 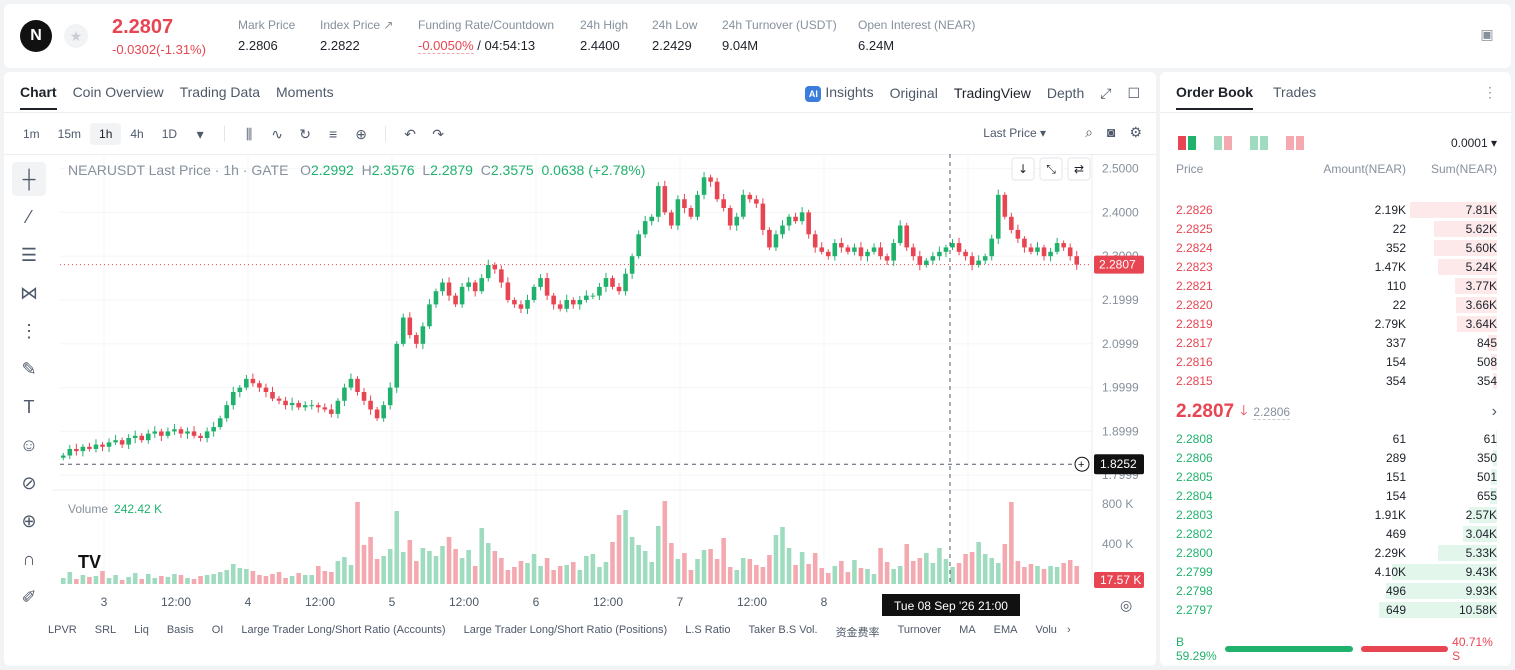 What do you see at coordinates (267, 25) in the screenshot?
I see `stat-label: Mark Price` at bounding box center [267, 25].